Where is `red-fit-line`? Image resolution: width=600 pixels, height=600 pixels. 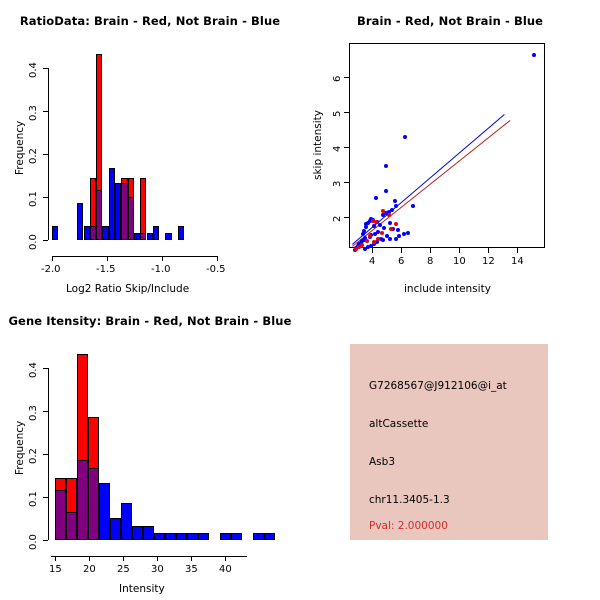
red-fit-line is located at coordinates (431, 183).